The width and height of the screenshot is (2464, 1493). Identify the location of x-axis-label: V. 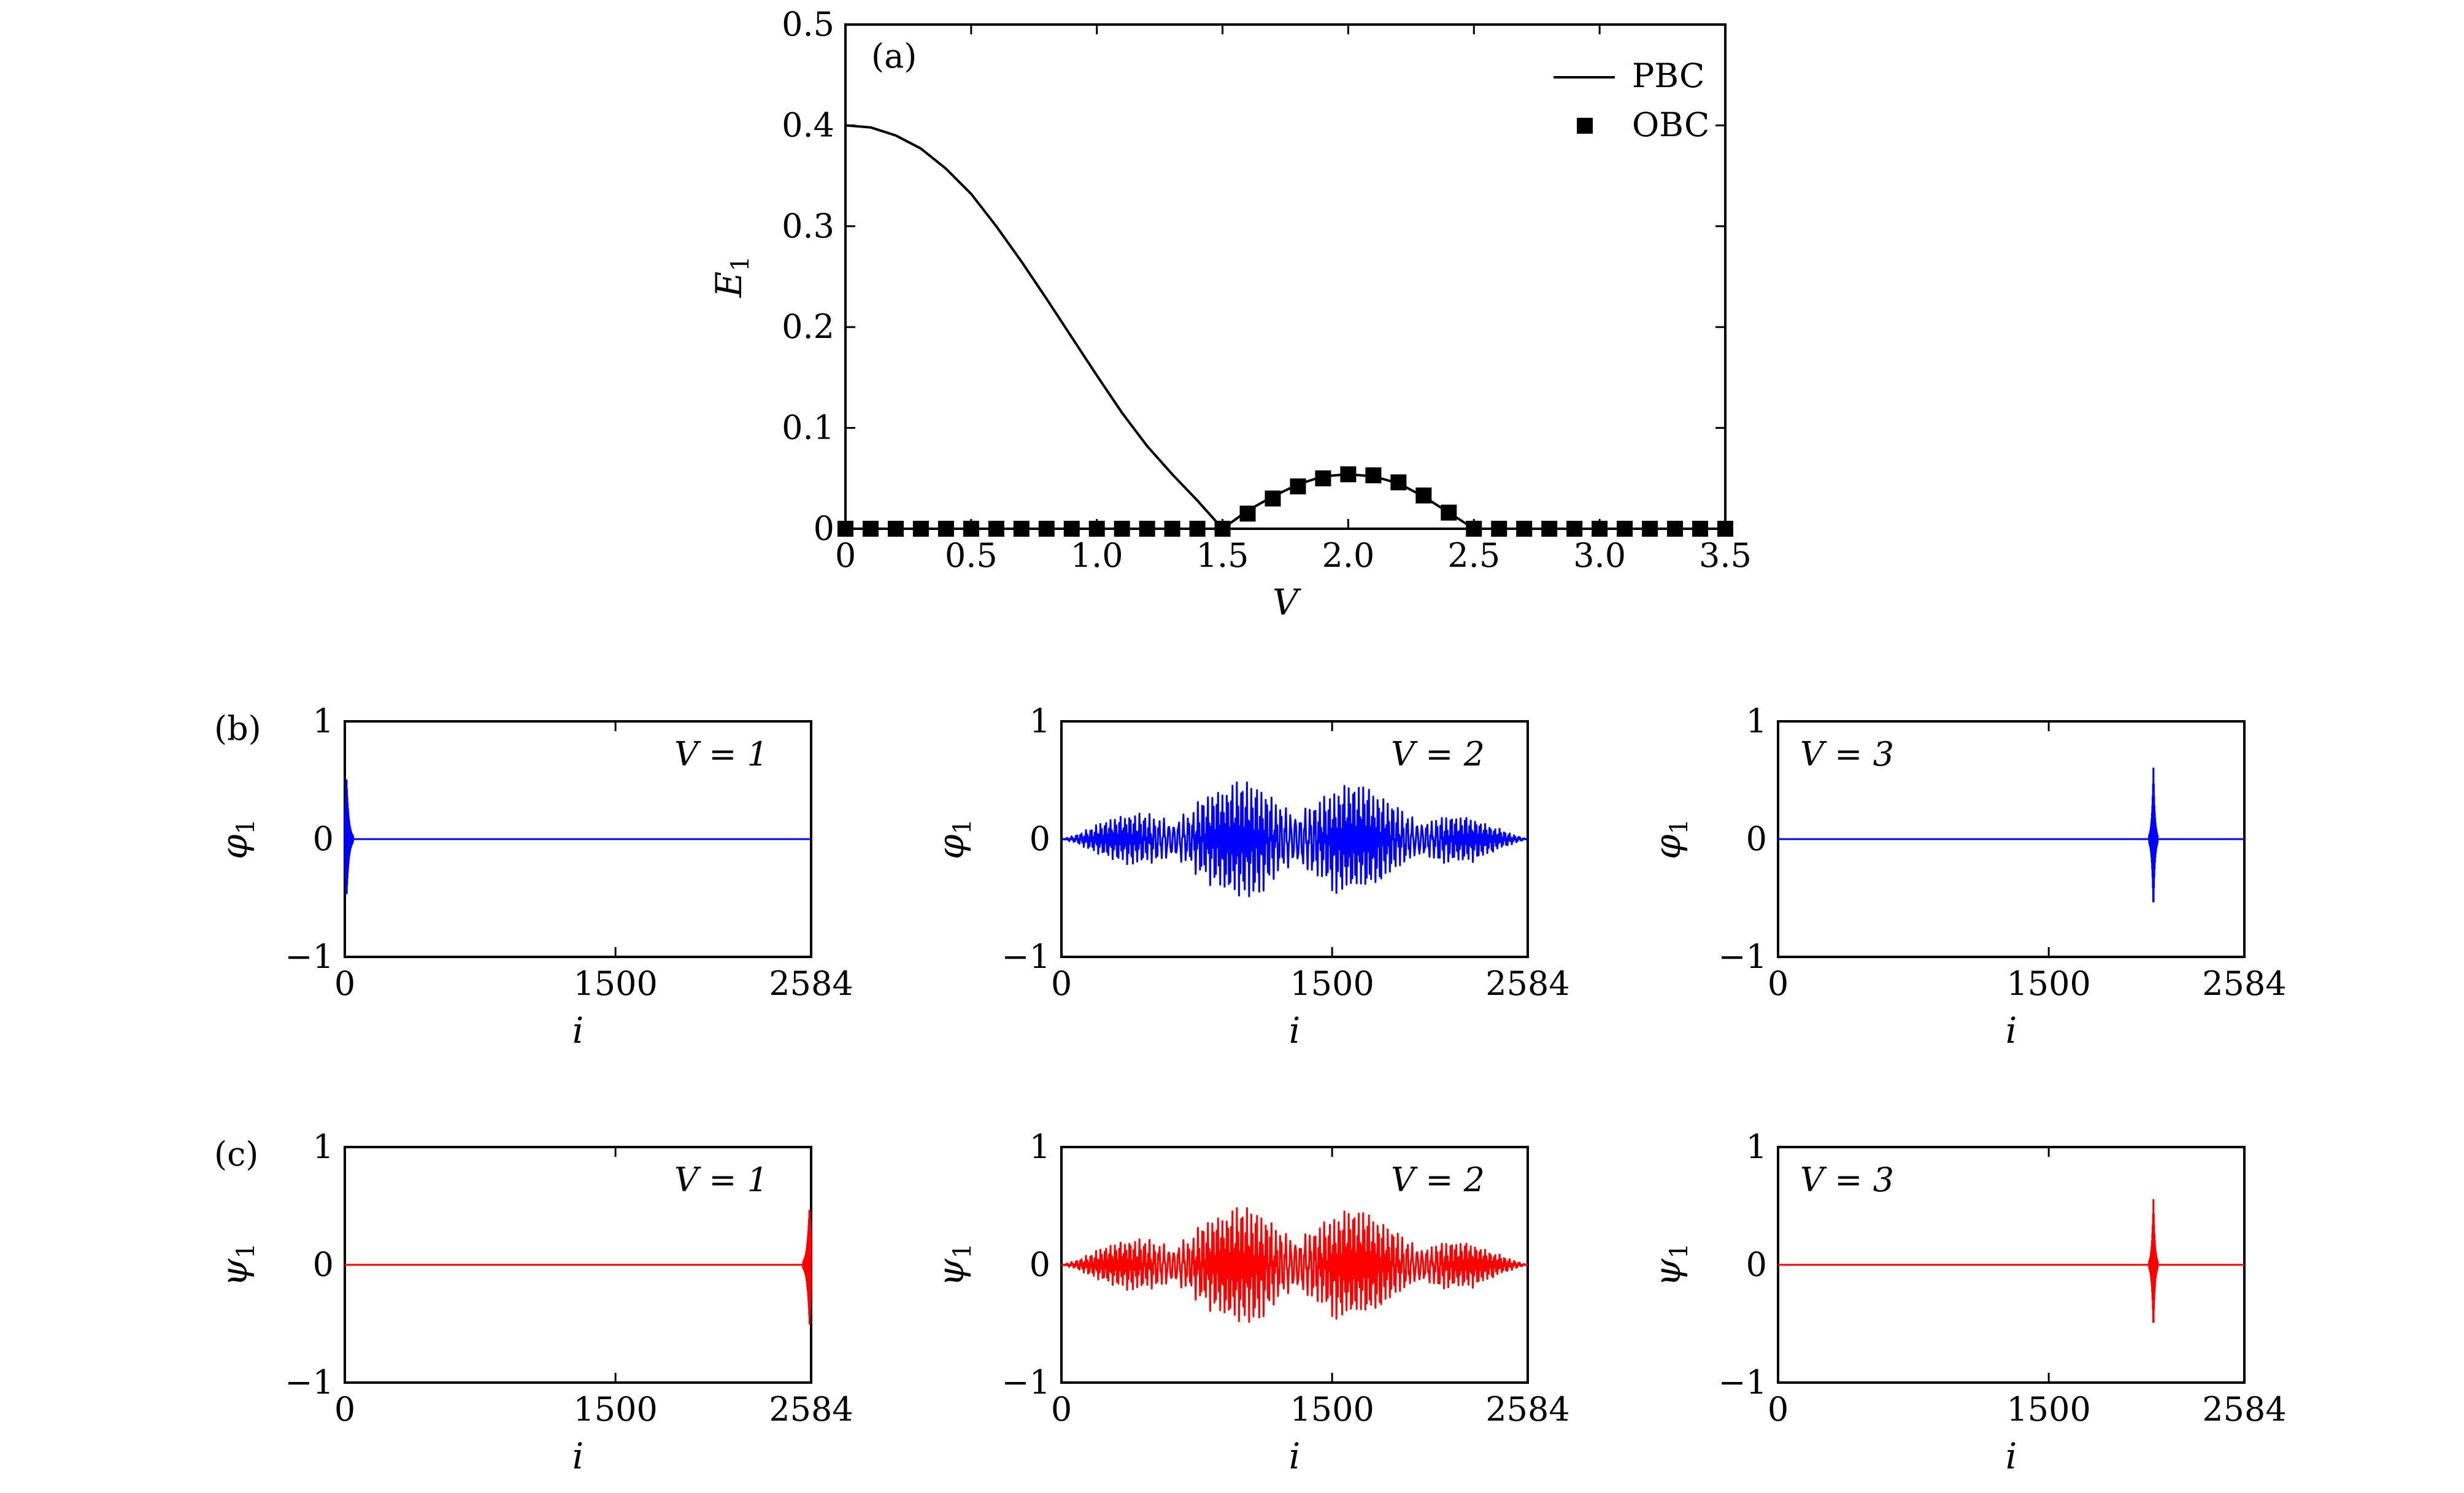
(1287, 602).